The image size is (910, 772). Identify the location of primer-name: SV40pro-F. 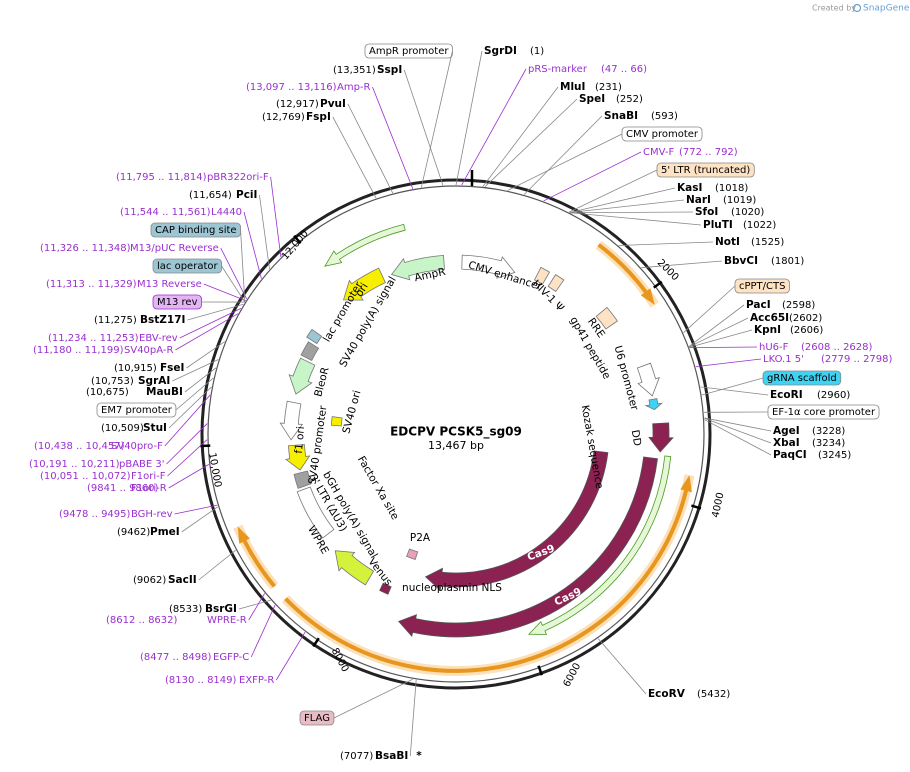
(137, 446).